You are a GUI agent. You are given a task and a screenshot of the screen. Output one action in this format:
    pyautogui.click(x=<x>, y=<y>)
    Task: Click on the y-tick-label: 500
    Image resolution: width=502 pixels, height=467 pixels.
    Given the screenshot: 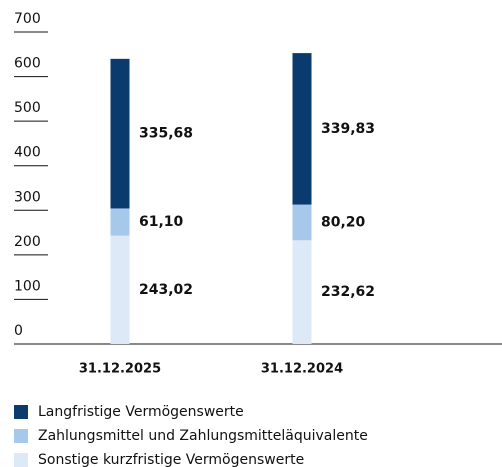 What is the action you would take?
    pyautogui.click(x=27, y=108)
    